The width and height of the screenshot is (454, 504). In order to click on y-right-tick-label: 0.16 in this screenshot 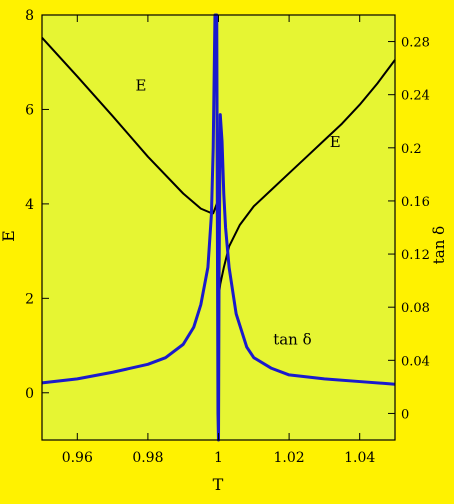, I will do `click(415, 202)`.